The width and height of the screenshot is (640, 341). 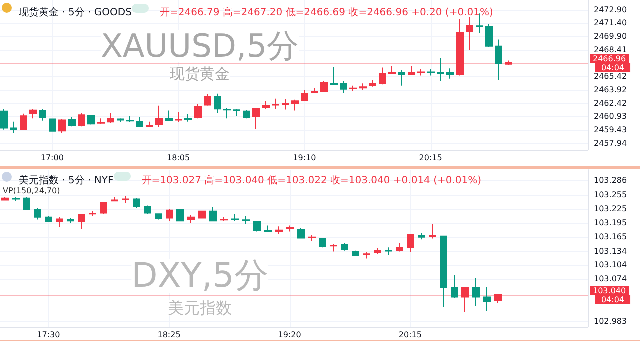 I want to click on text: 美元指数 · 5分 · NYF, so click(x=66, y=180).